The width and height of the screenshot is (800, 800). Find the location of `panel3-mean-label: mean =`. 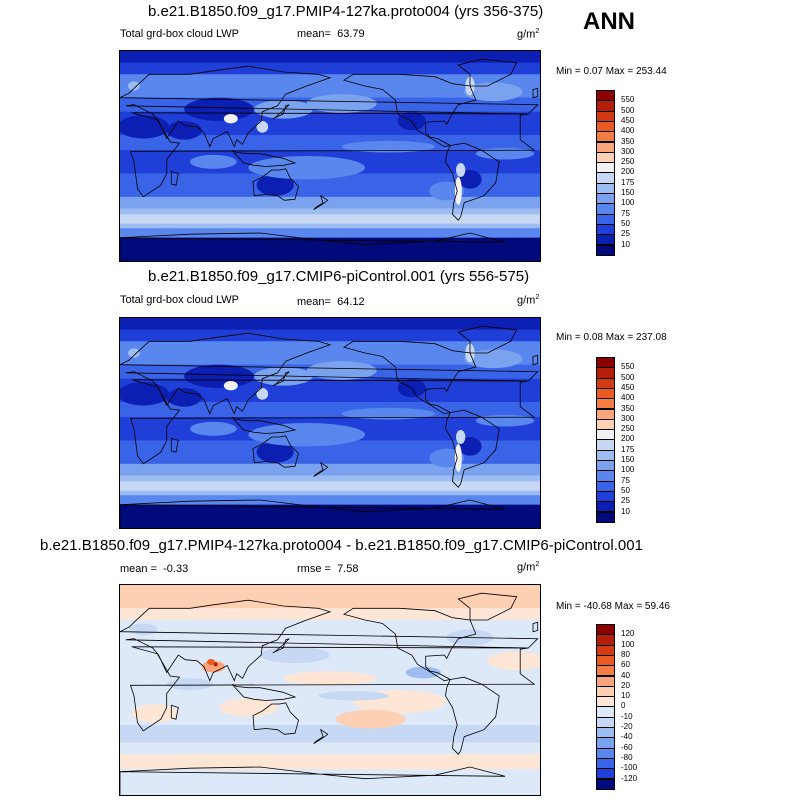

panel3-mean-label: mean = is located at coordinates (138, 569).